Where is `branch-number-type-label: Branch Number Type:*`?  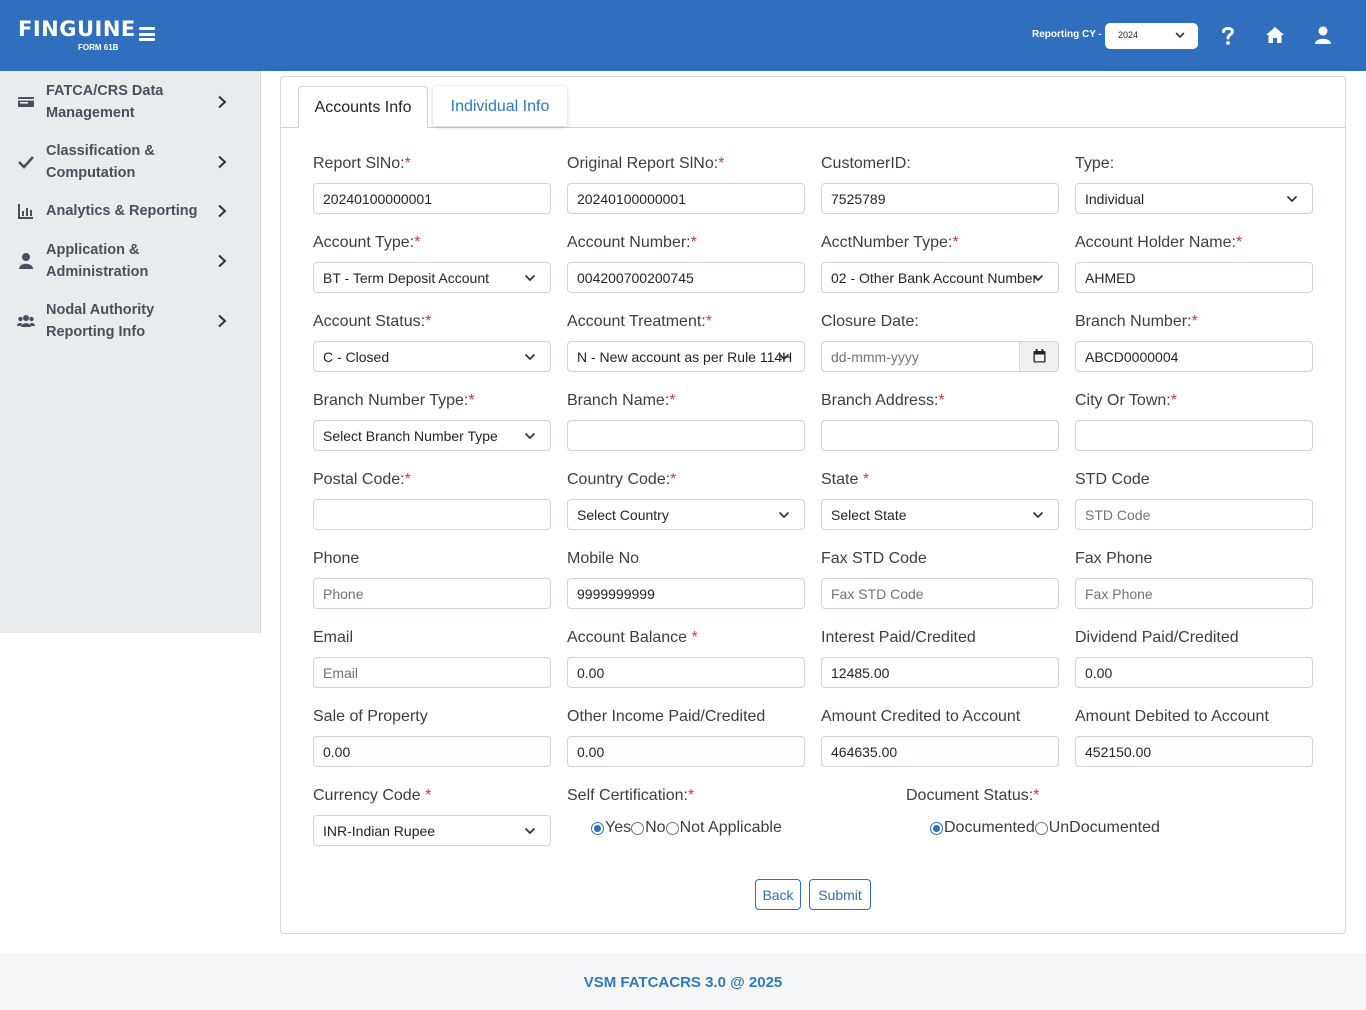
branch-number-type-label: Branch Number Type:* is located at coordinates (394, 400).